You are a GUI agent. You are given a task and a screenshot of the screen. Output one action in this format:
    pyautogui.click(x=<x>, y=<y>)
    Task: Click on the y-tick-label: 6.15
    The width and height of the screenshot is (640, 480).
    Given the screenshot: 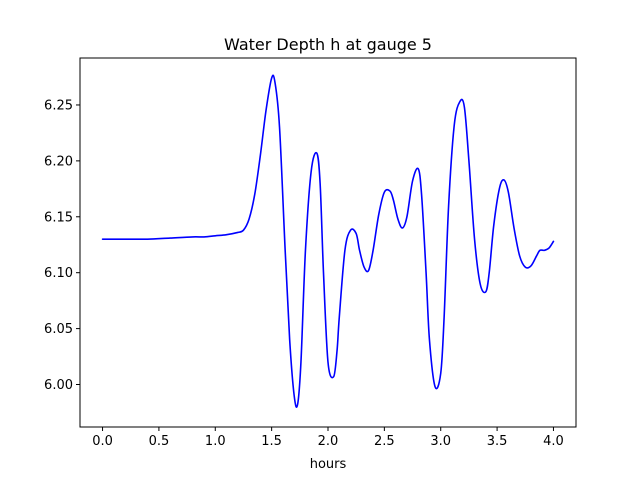 What is the action you would take?
    pyautogui.click(x=58, y=217)
    